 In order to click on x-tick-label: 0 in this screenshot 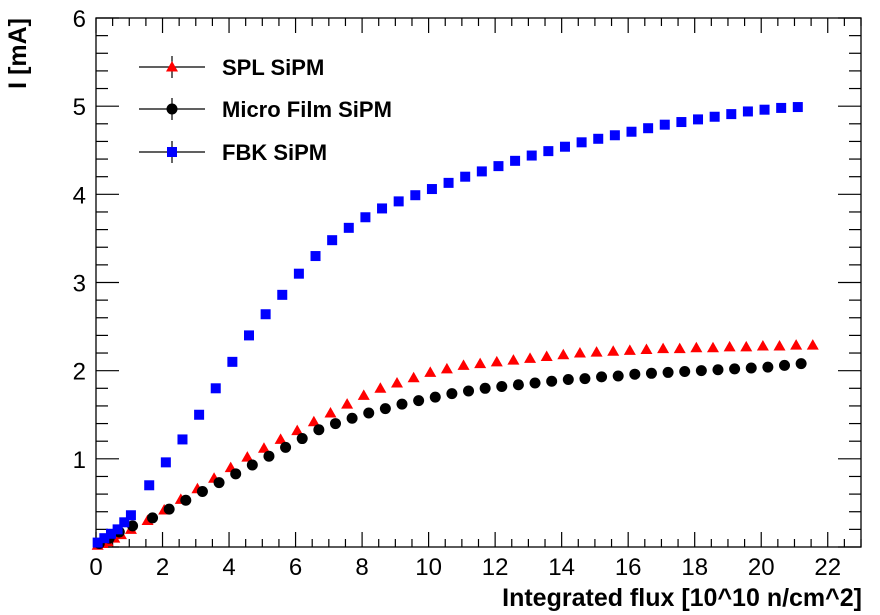, I will do `click(95, 567)`.